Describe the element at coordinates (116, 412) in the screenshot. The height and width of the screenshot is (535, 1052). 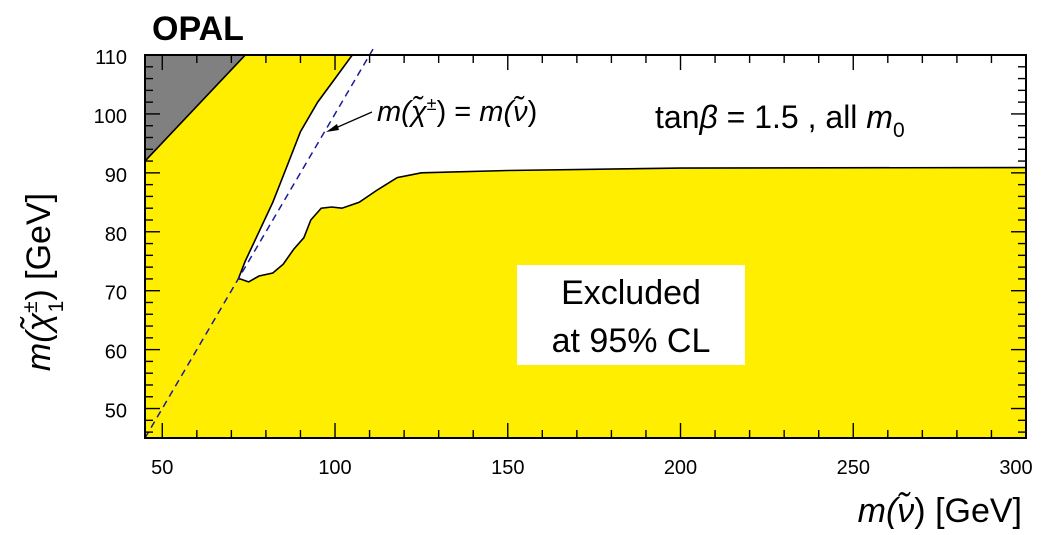
I see `y-tick-label: 50` at that location.